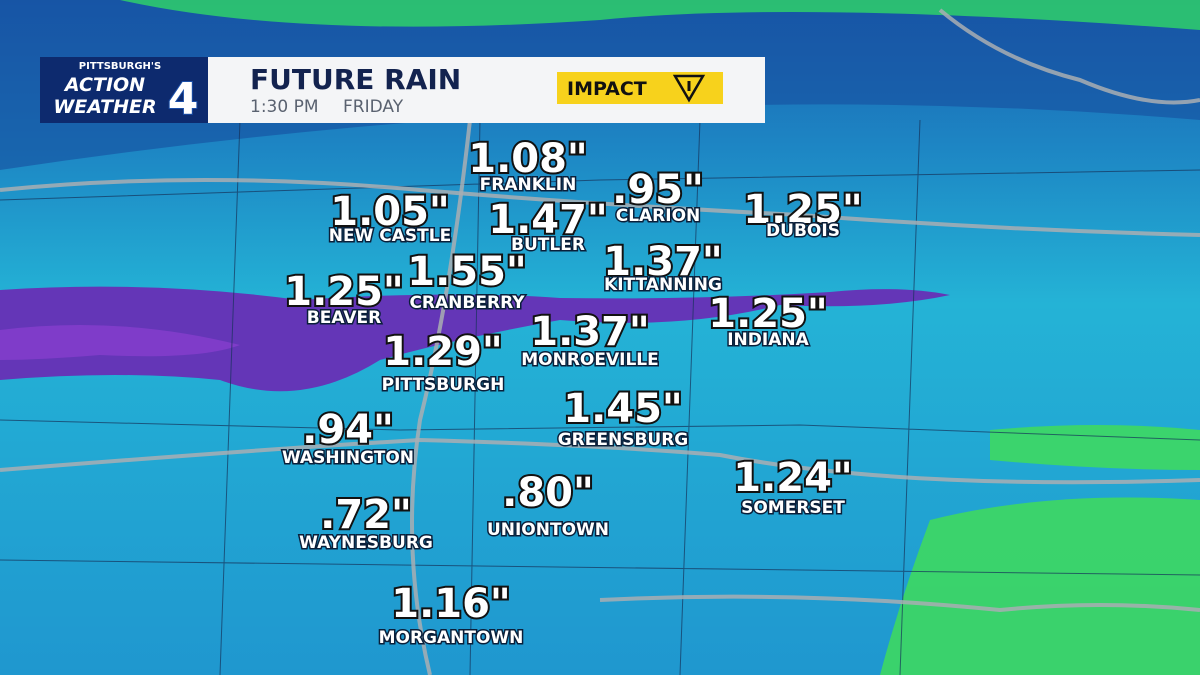 The image size is (1200, 675). Describe the element at coordinates (548, 493) in the screenshot. I see `rain-amount: .80"` at that location.